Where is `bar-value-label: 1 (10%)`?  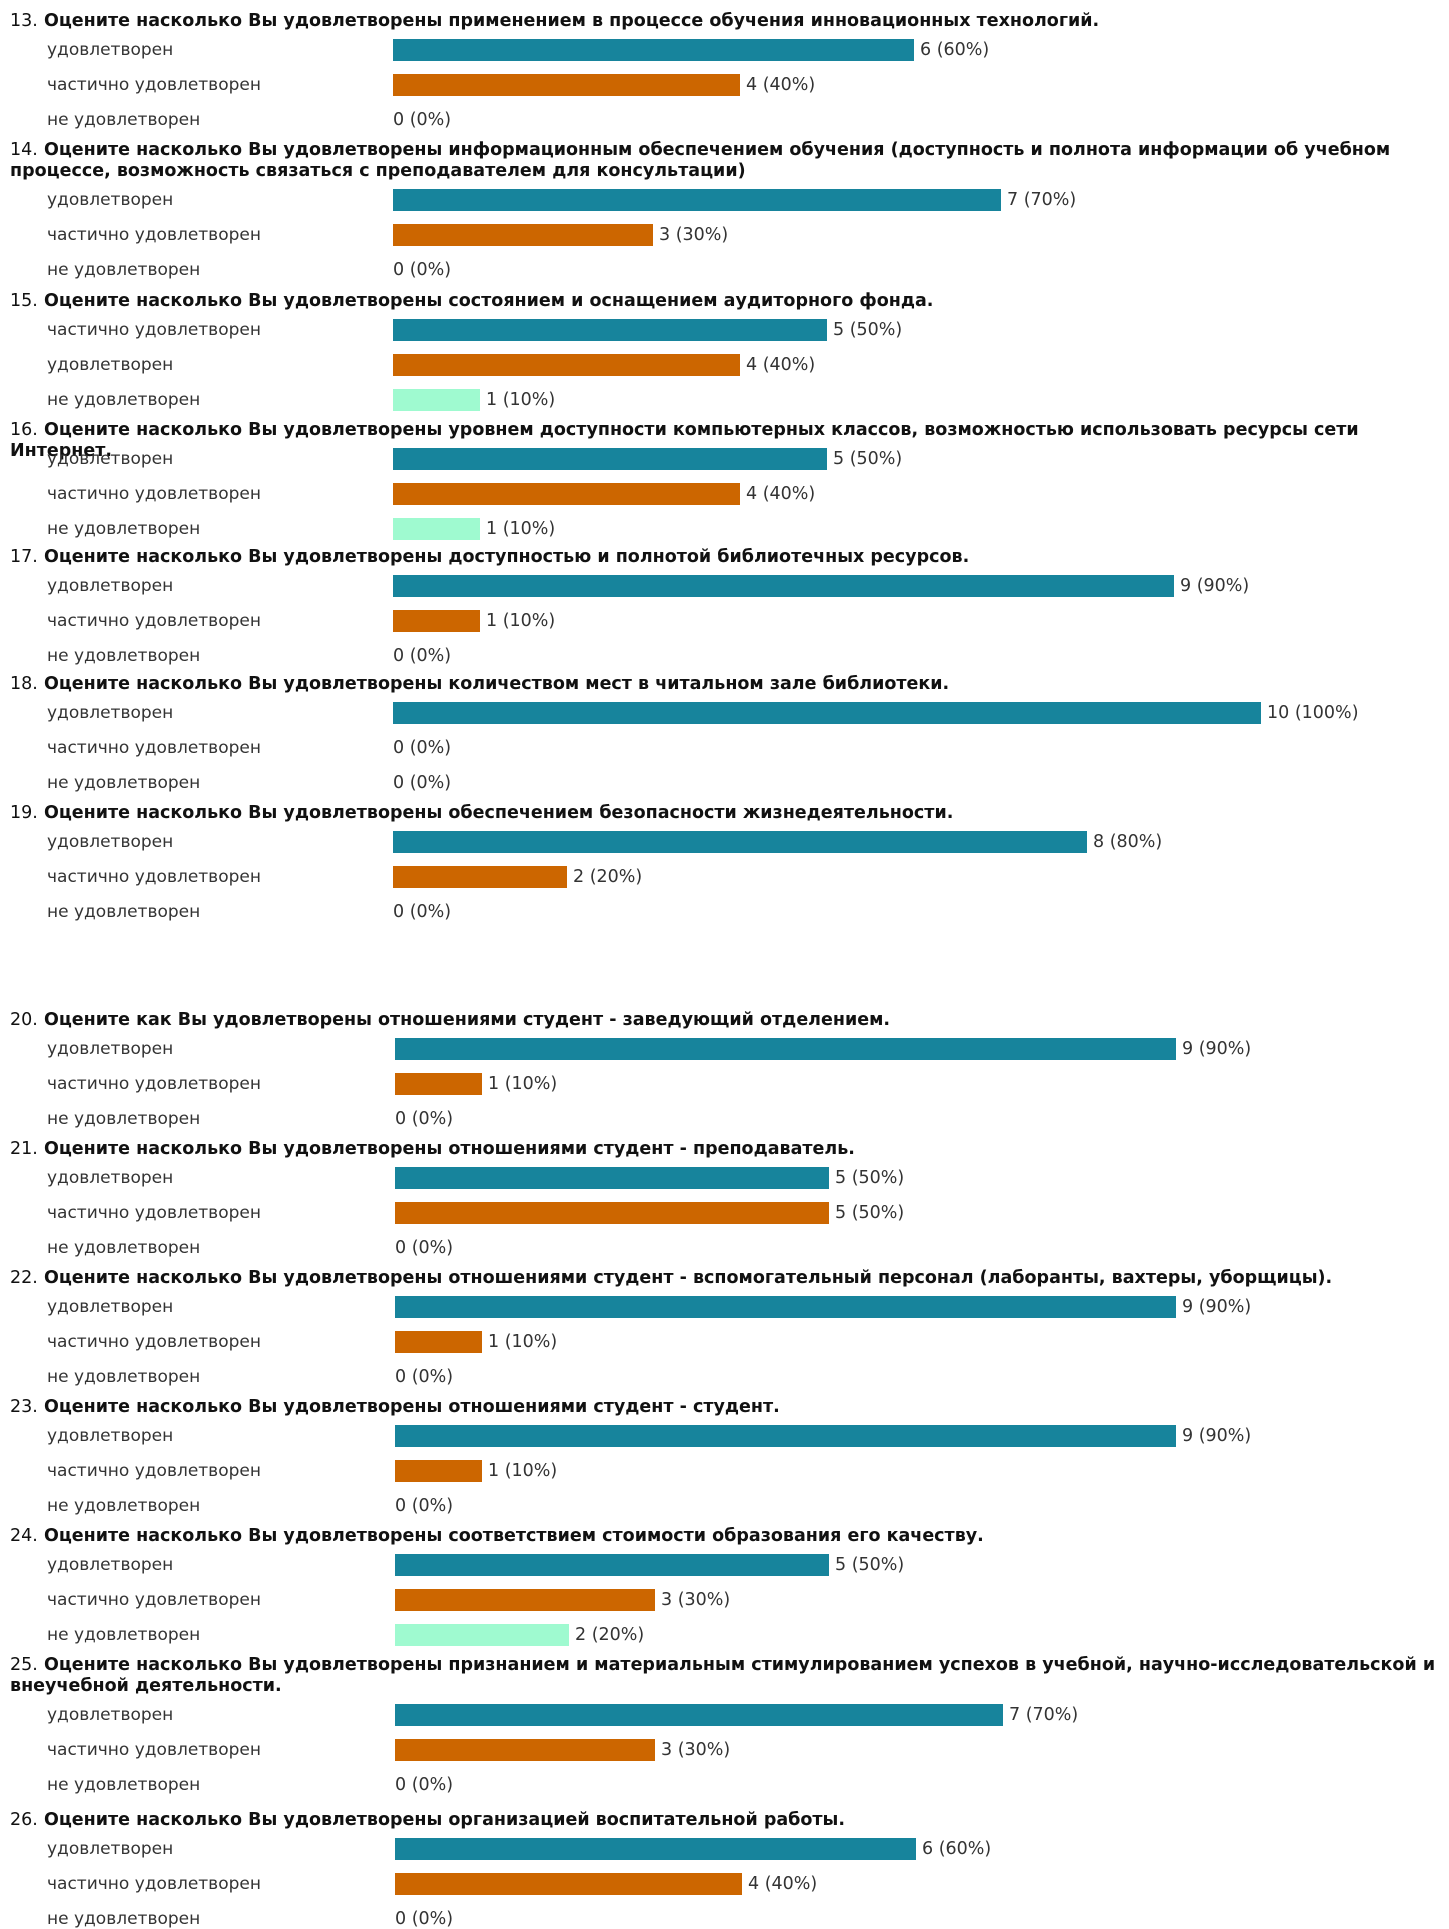 bar-value-label: 1 (10%) is located at coordinates (521, 400).